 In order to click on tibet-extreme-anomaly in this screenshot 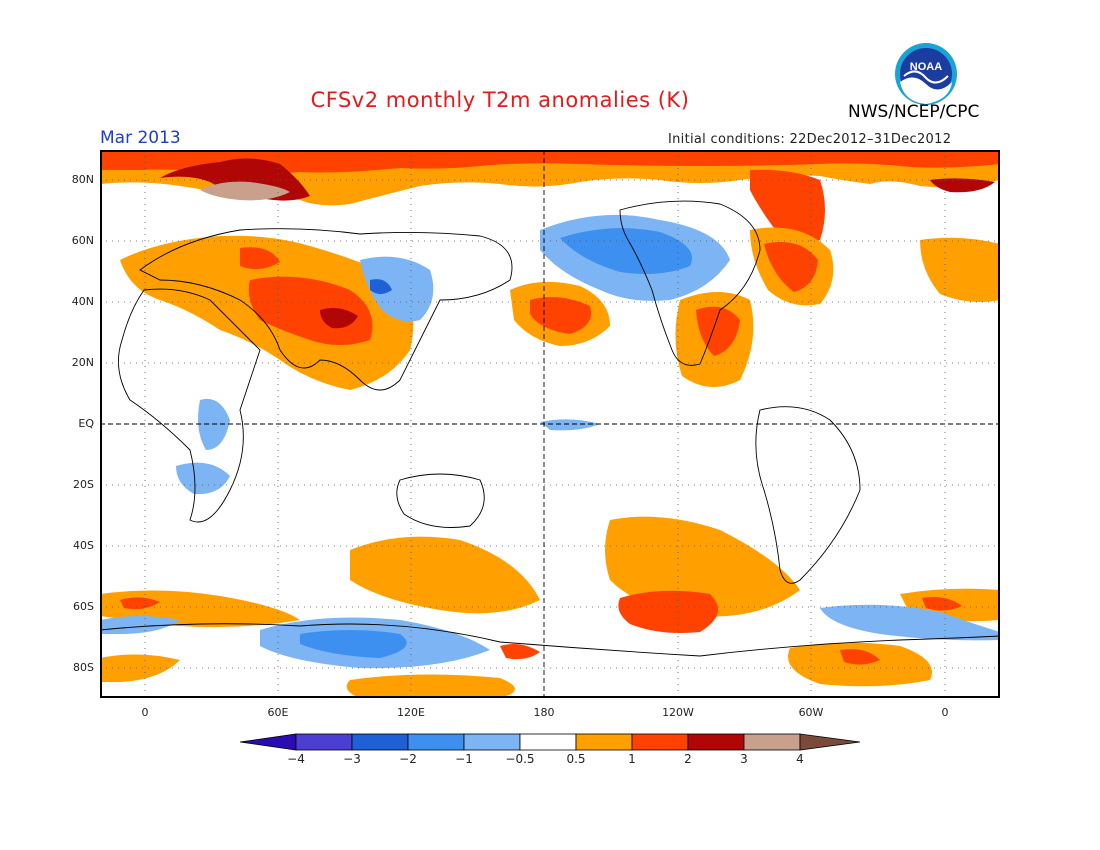, I will do `click(339, 318)`.